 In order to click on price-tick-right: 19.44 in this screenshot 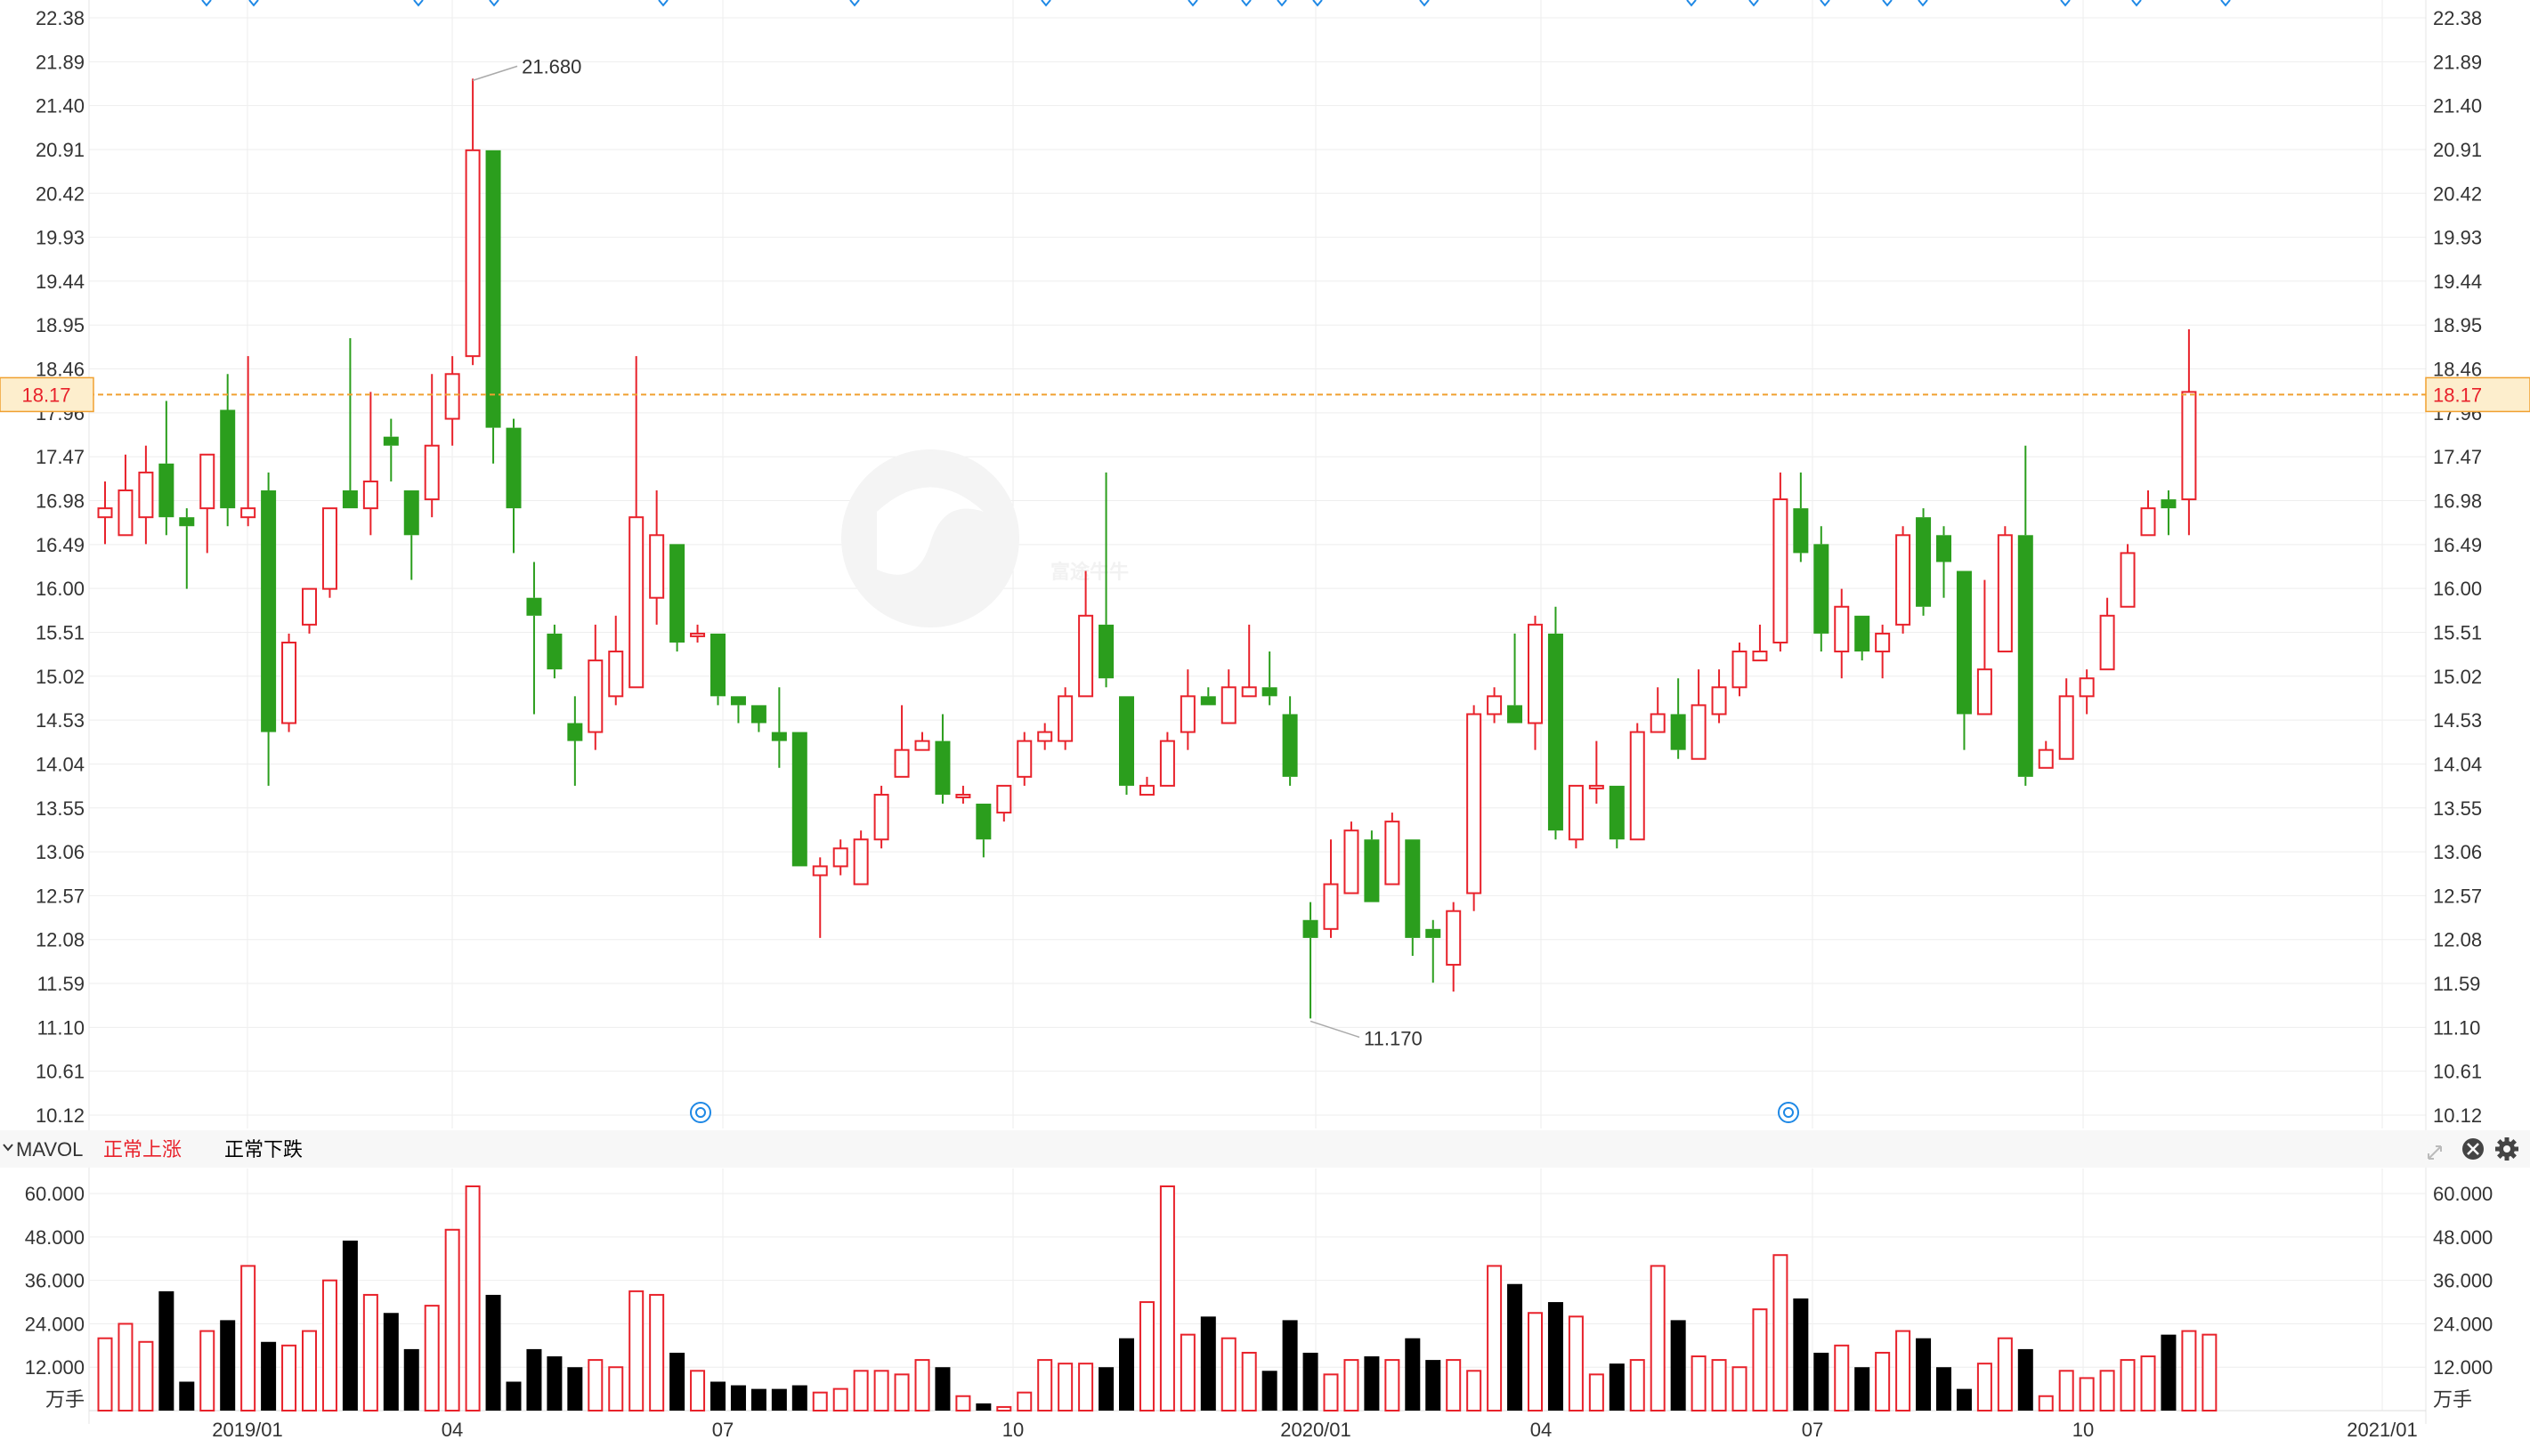, I will do `click(2457, 282)`.